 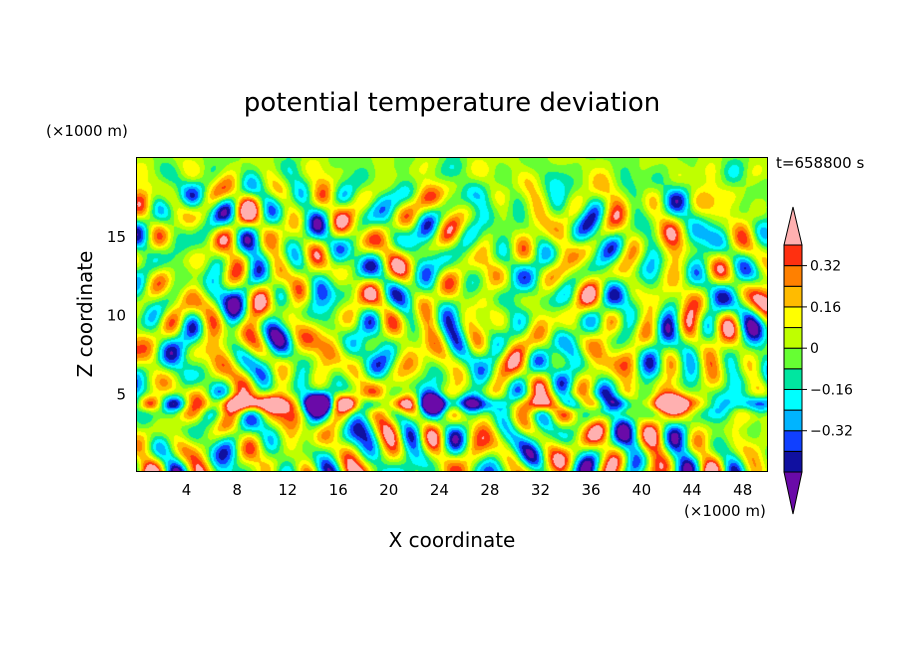 I want to click on colorbar-extend-low, so click(x=793, y=493).